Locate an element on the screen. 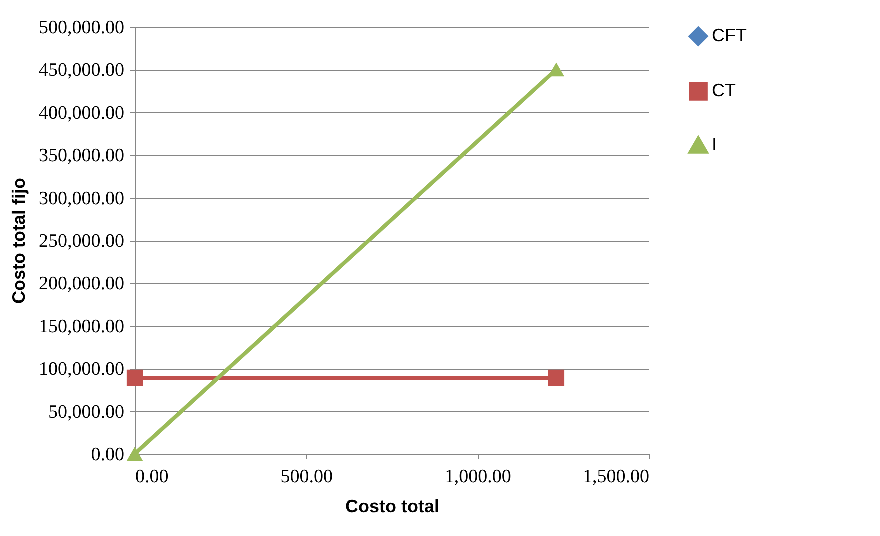  y-tick-label: 100,000.00 is located at coordinates (81, 369).